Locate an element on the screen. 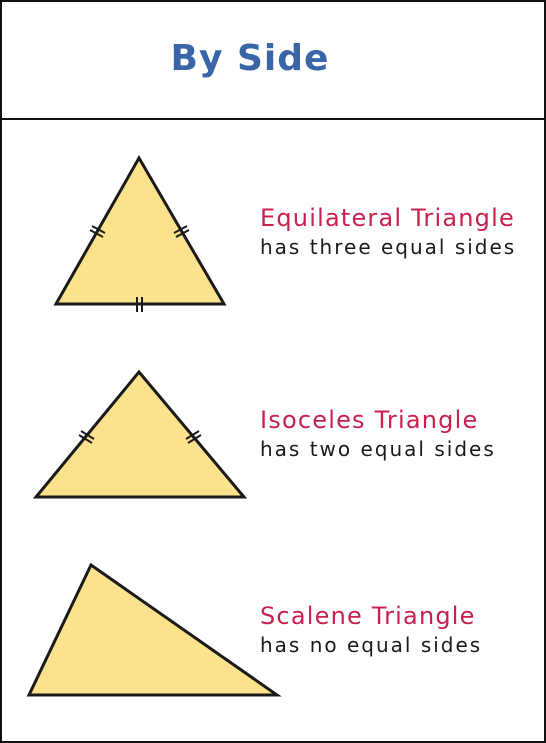 The width and height of the screenshot is (546, 743). equilateral-description: has three equal sides is located at coordinates (388, 247).